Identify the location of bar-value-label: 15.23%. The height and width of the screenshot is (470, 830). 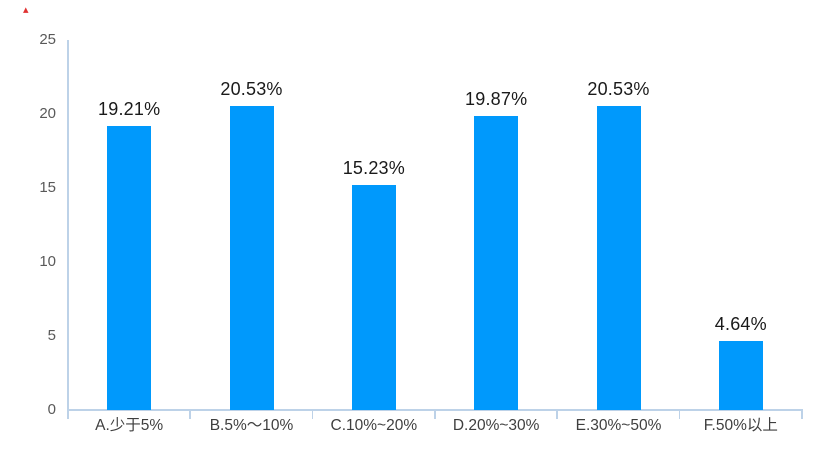
(373, 167).